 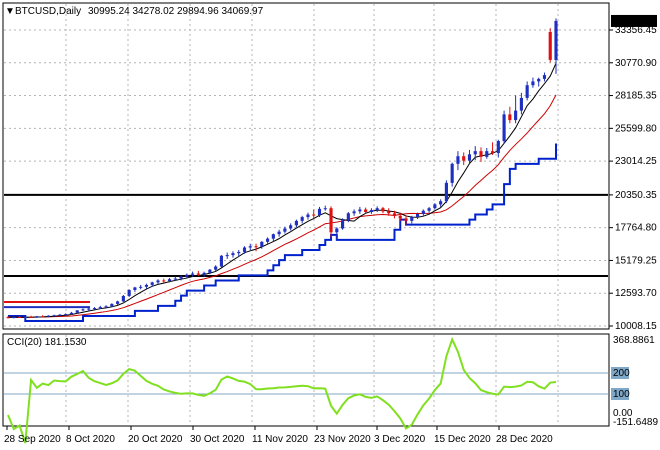 I want to click on price-tick-label: 23014.25, so click(x=636, y=161).